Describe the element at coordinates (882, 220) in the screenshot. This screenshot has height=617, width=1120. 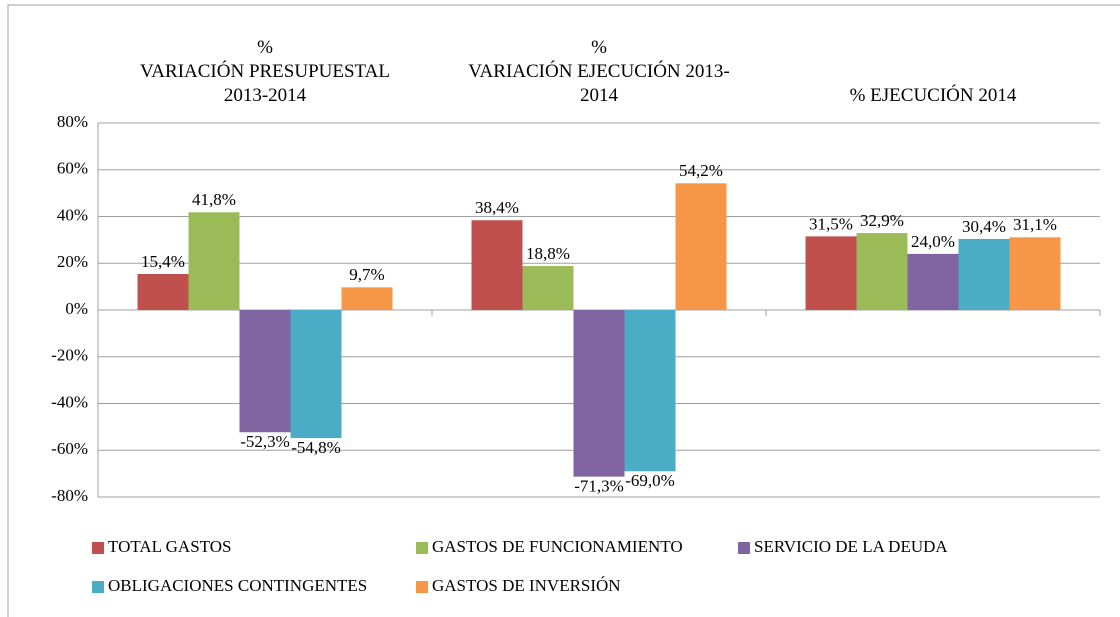
I see `data-label: 32,9%` at that location.